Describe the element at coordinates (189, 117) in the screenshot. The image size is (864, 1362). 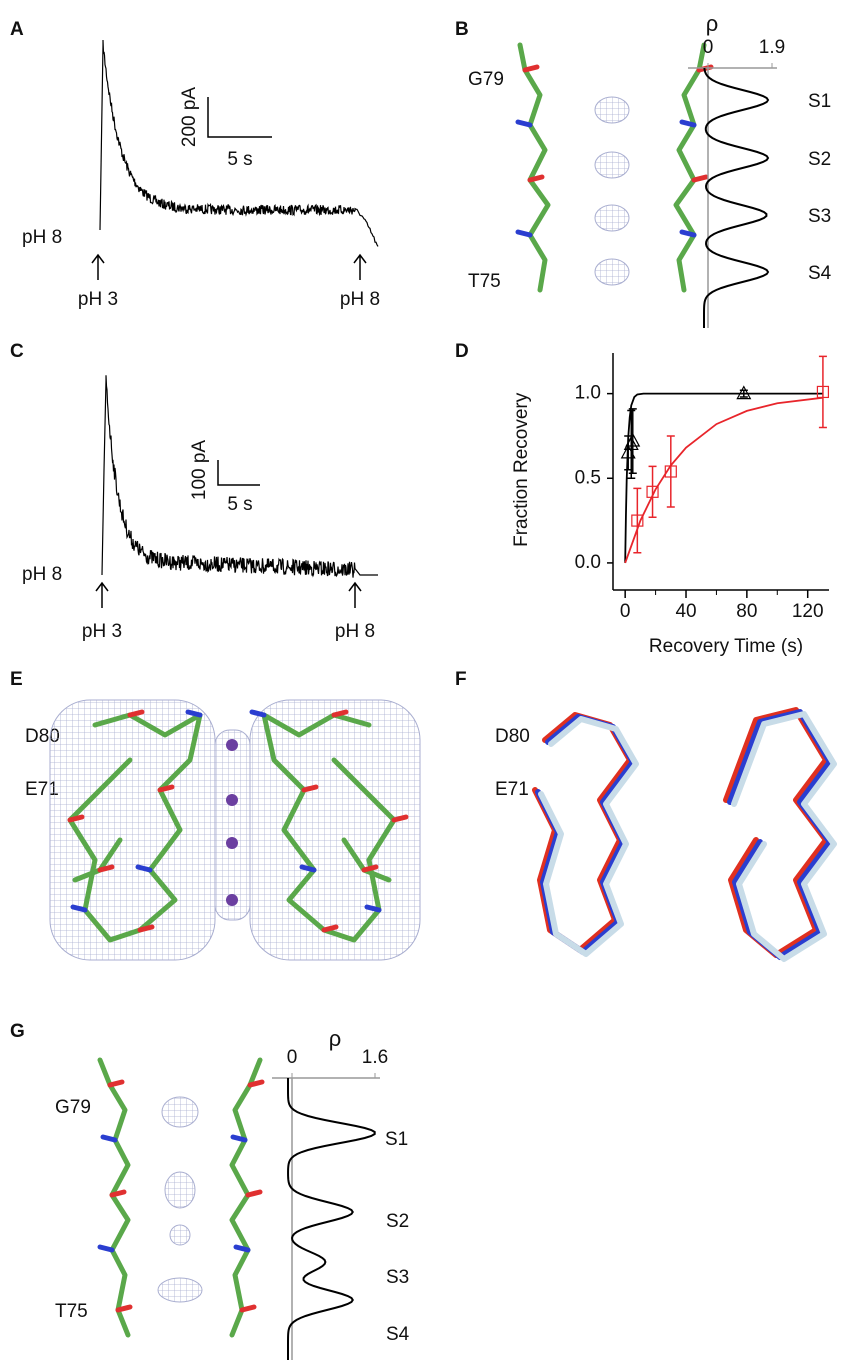
I see `scale-label: 200 pA` at that location.